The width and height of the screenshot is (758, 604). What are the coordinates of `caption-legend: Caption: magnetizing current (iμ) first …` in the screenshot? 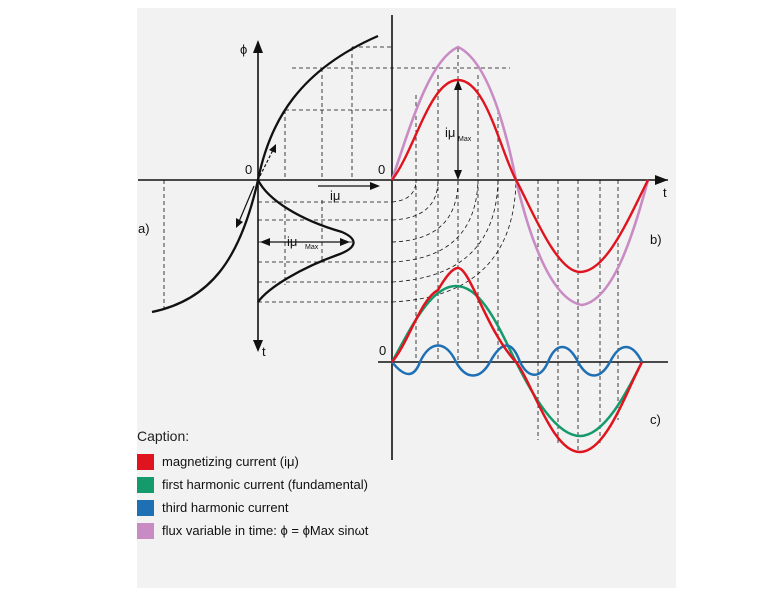 It's located at (252, 485).